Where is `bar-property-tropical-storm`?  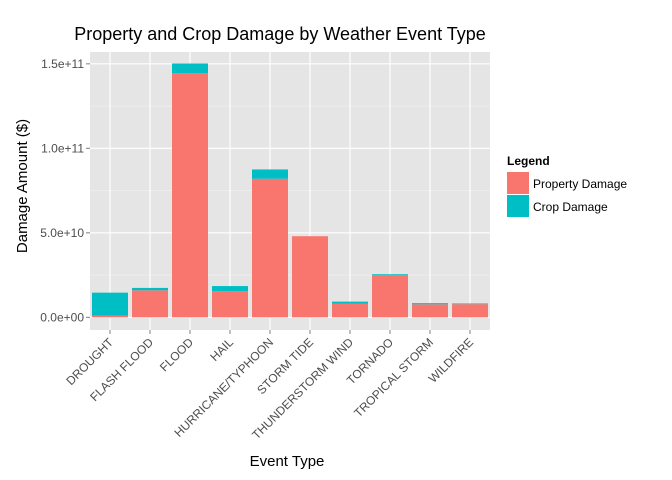 bar-property-tropical-storm is located at coordinates (430, 311).